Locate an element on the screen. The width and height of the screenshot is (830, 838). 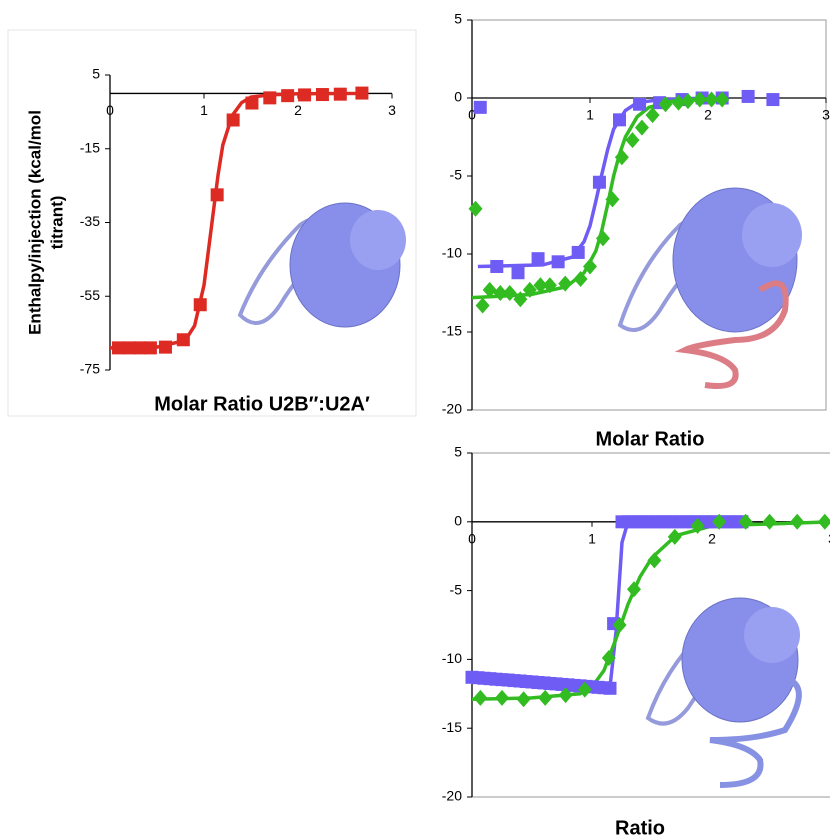
x-axis-label: Ratio is located at coordinates (640, 827).